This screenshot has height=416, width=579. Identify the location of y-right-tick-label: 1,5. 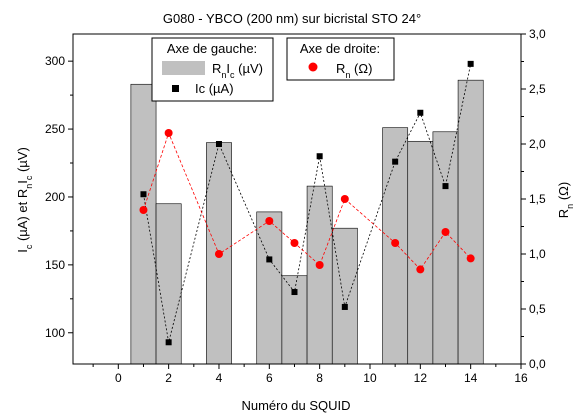
(537, 199).